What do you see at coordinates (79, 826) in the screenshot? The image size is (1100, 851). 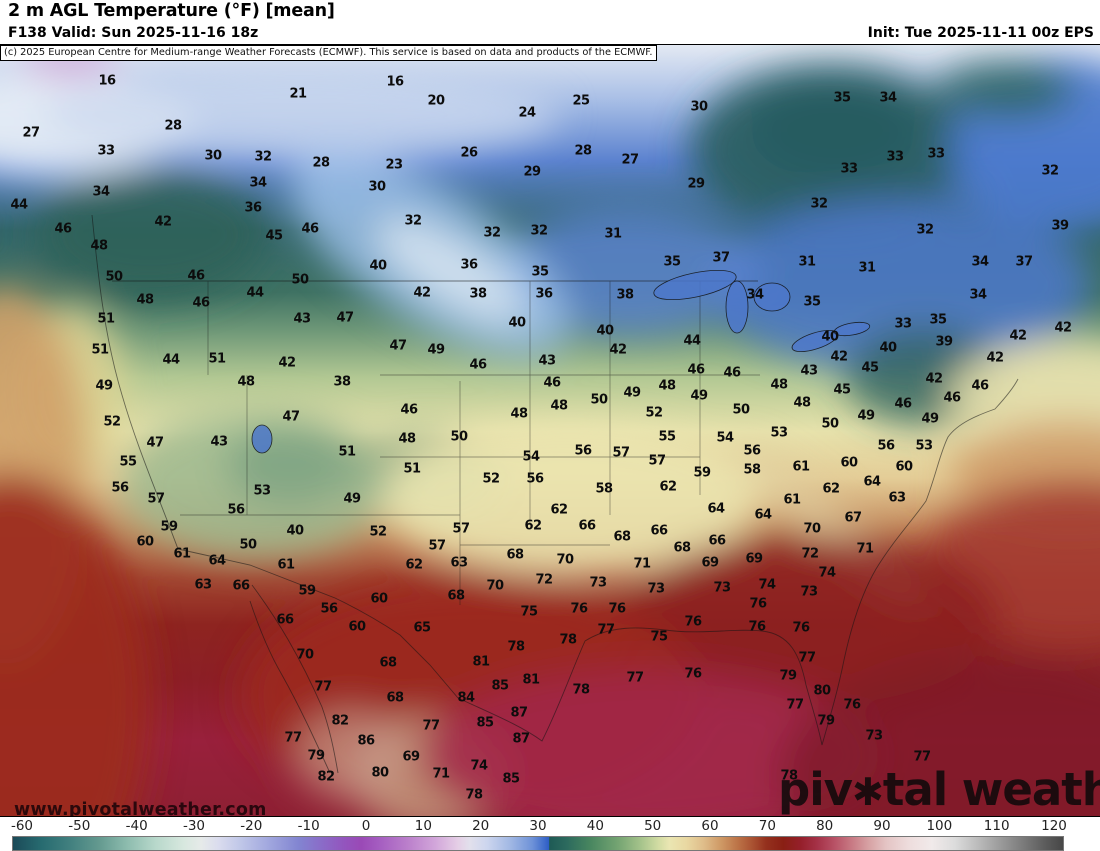 I see `colorbar-tick: -50` at bounding box center [79, 826].